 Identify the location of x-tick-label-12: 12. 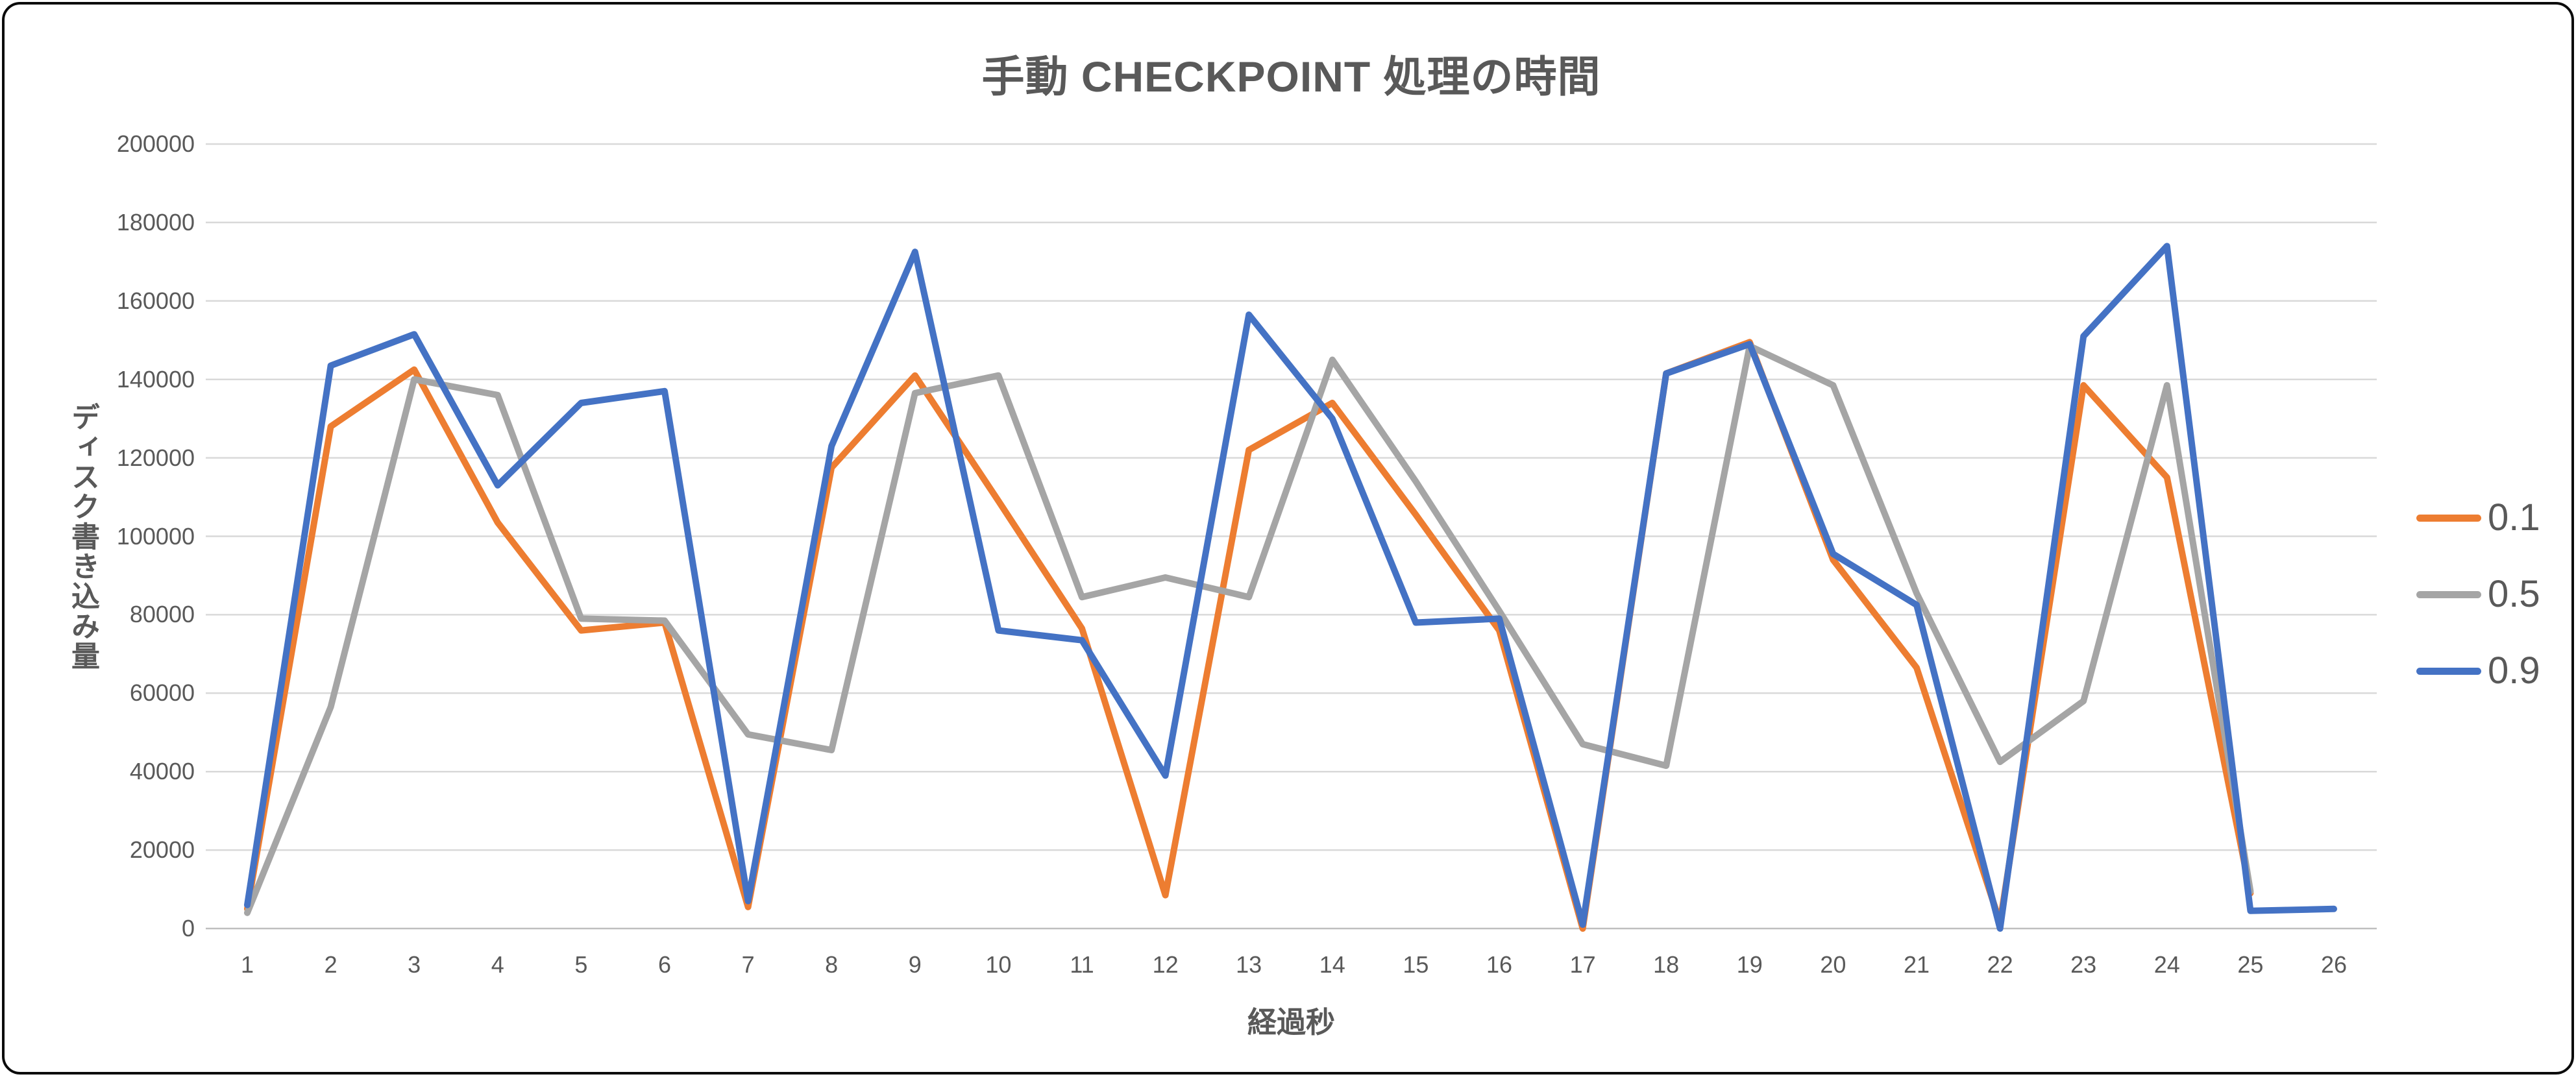
(1166, 965).